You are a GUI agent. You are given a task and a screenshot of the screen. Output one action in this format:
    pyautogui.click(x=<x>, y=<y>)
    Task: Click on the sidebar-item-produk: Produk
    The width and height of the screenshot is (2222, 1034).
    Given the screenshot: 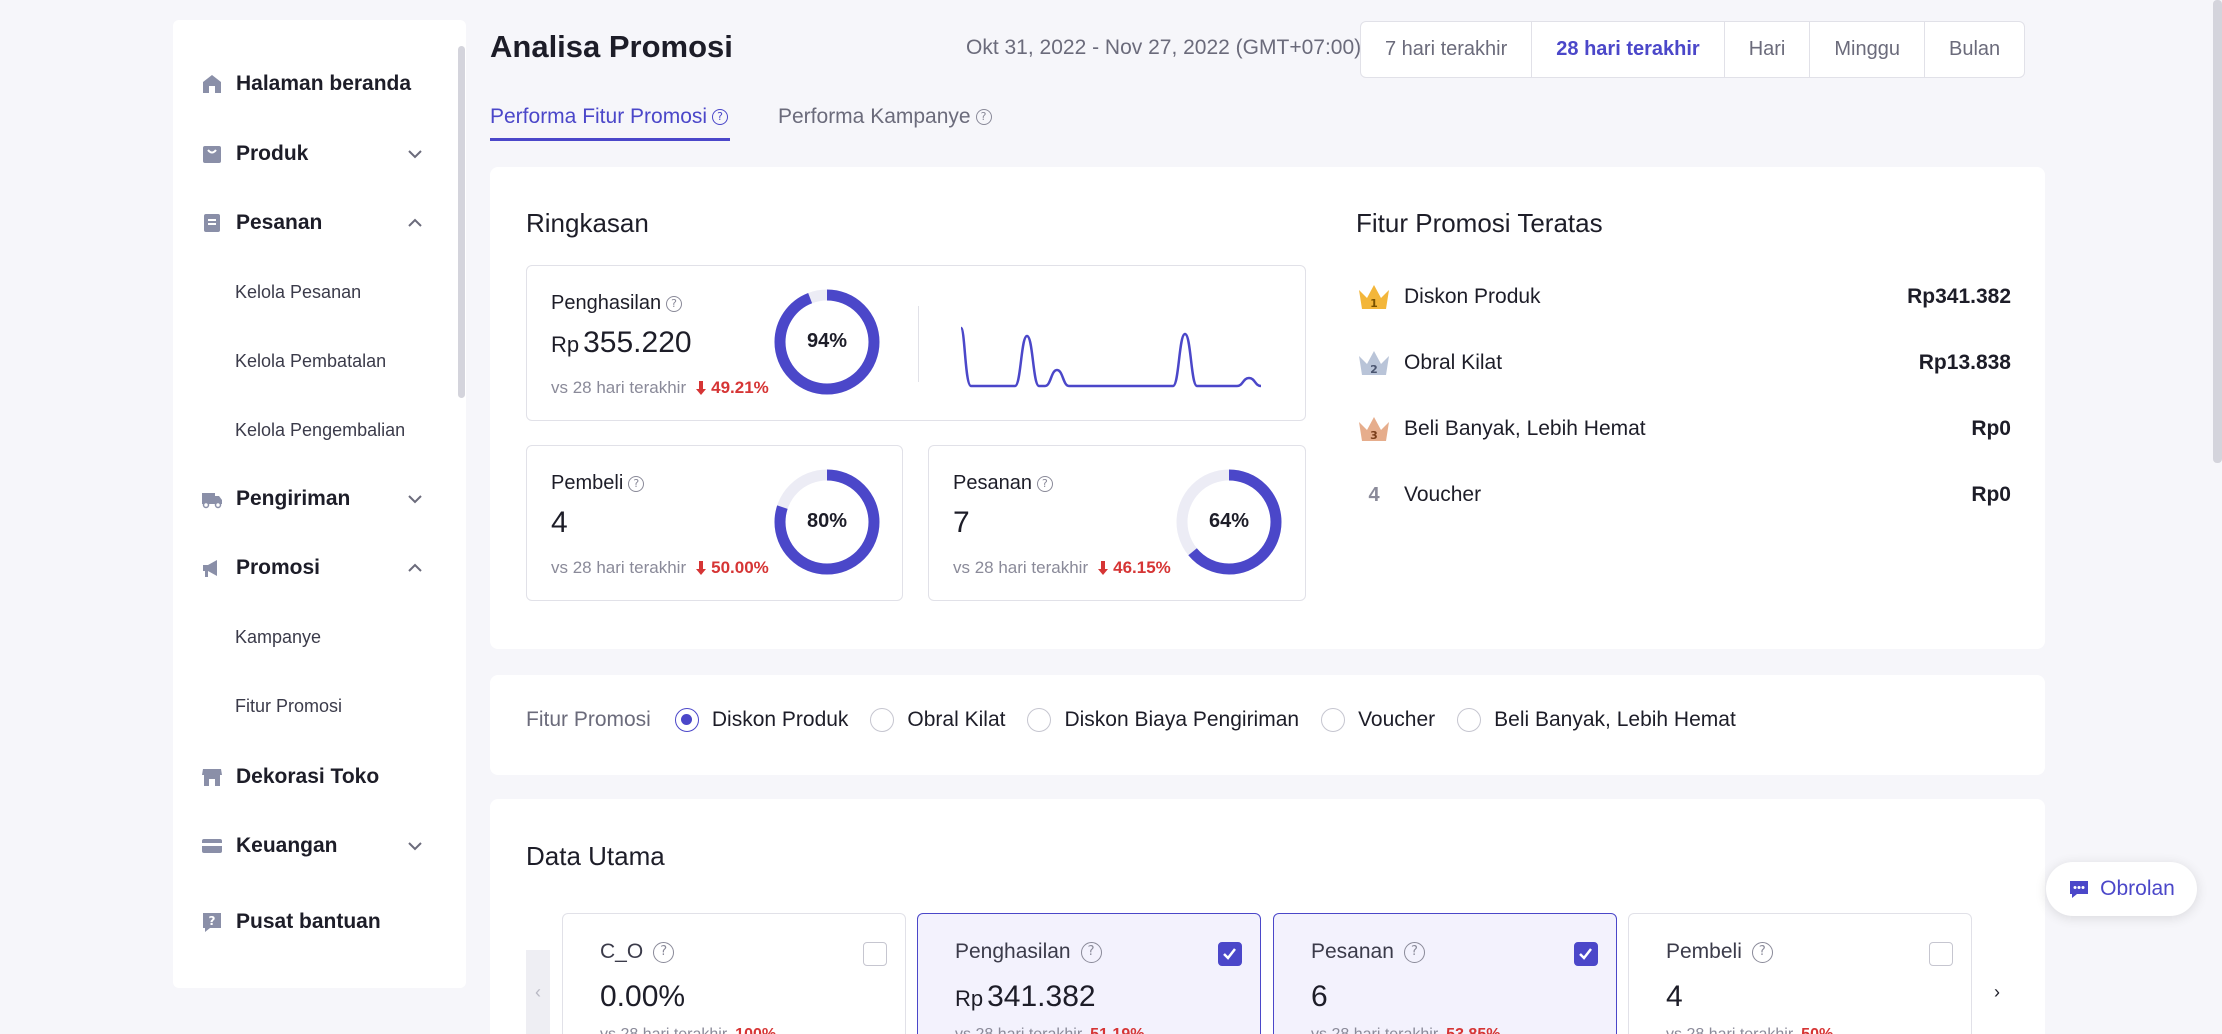 What is the action you would take?
    pyautogui.click(x=319, y=154)
    